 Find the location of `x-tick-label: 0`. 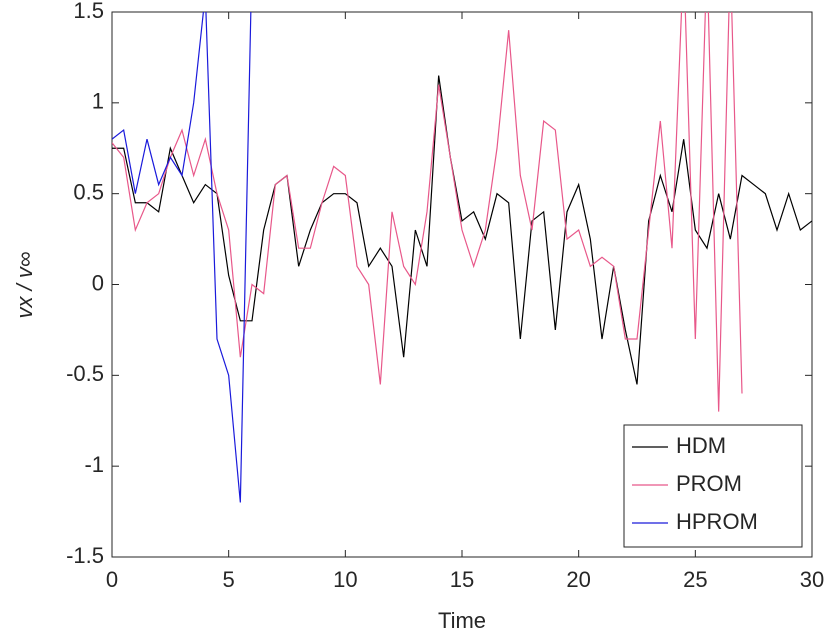

x-tick-label: 0 is located at coordinates (112, 579).